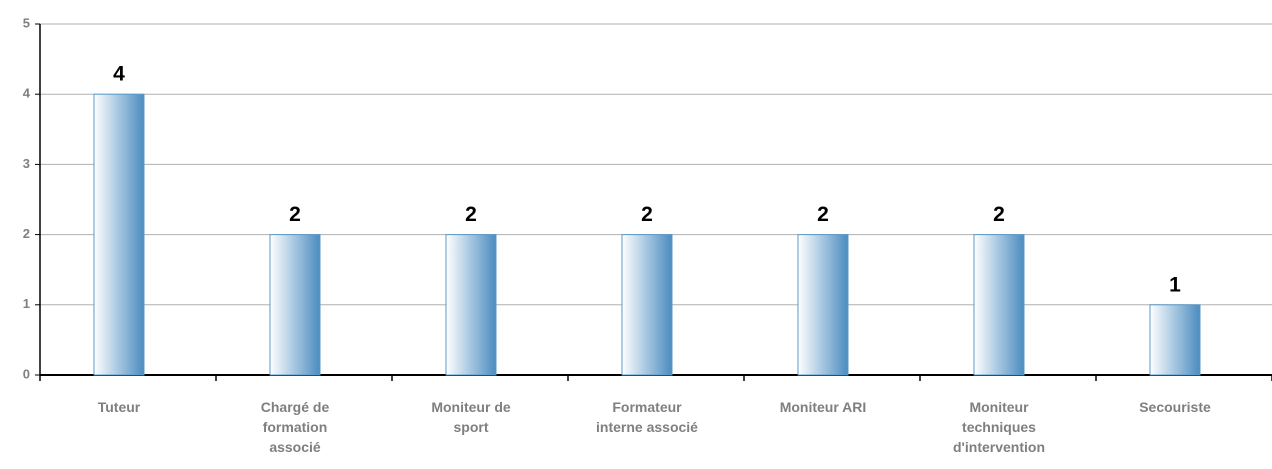 The image size is (1272, 469). What do you see at coordinates (471, 417) in the screenshot?
I see `x-tick-label: Moniteur de sport` at bounding box center [471, 417].